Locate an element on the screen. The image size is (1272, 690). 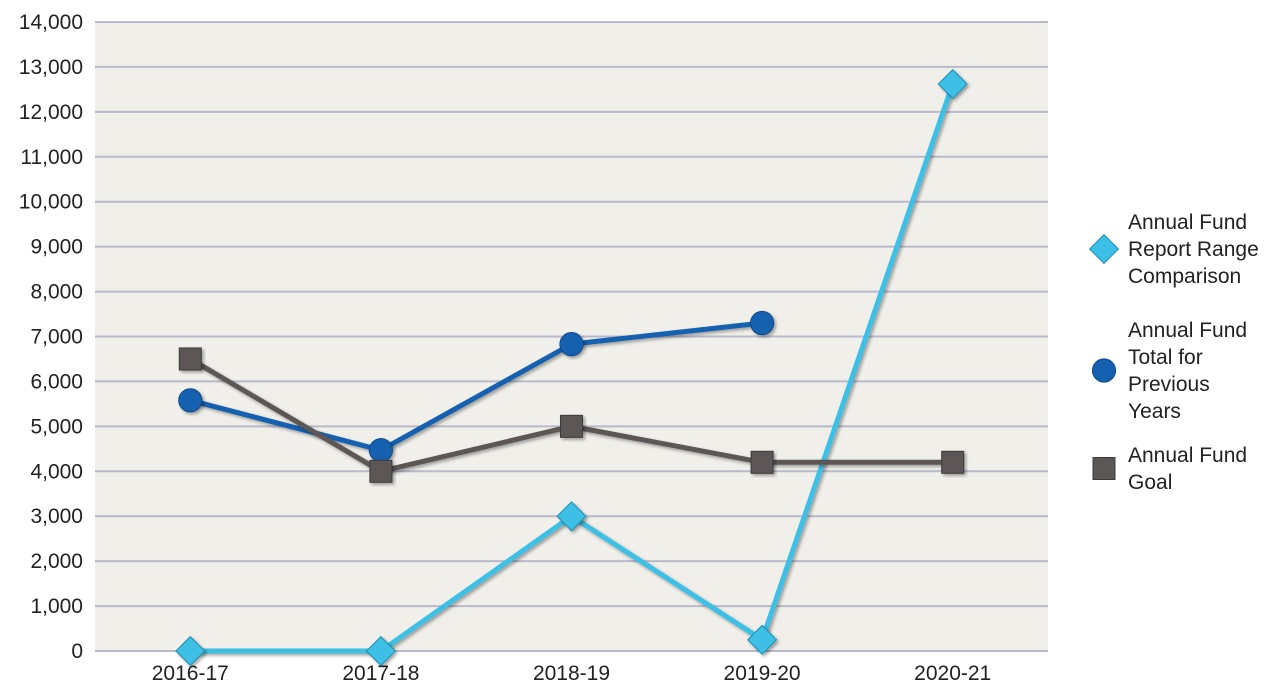
y-tick-label: 7,000 is located at coordinates (56, 337).